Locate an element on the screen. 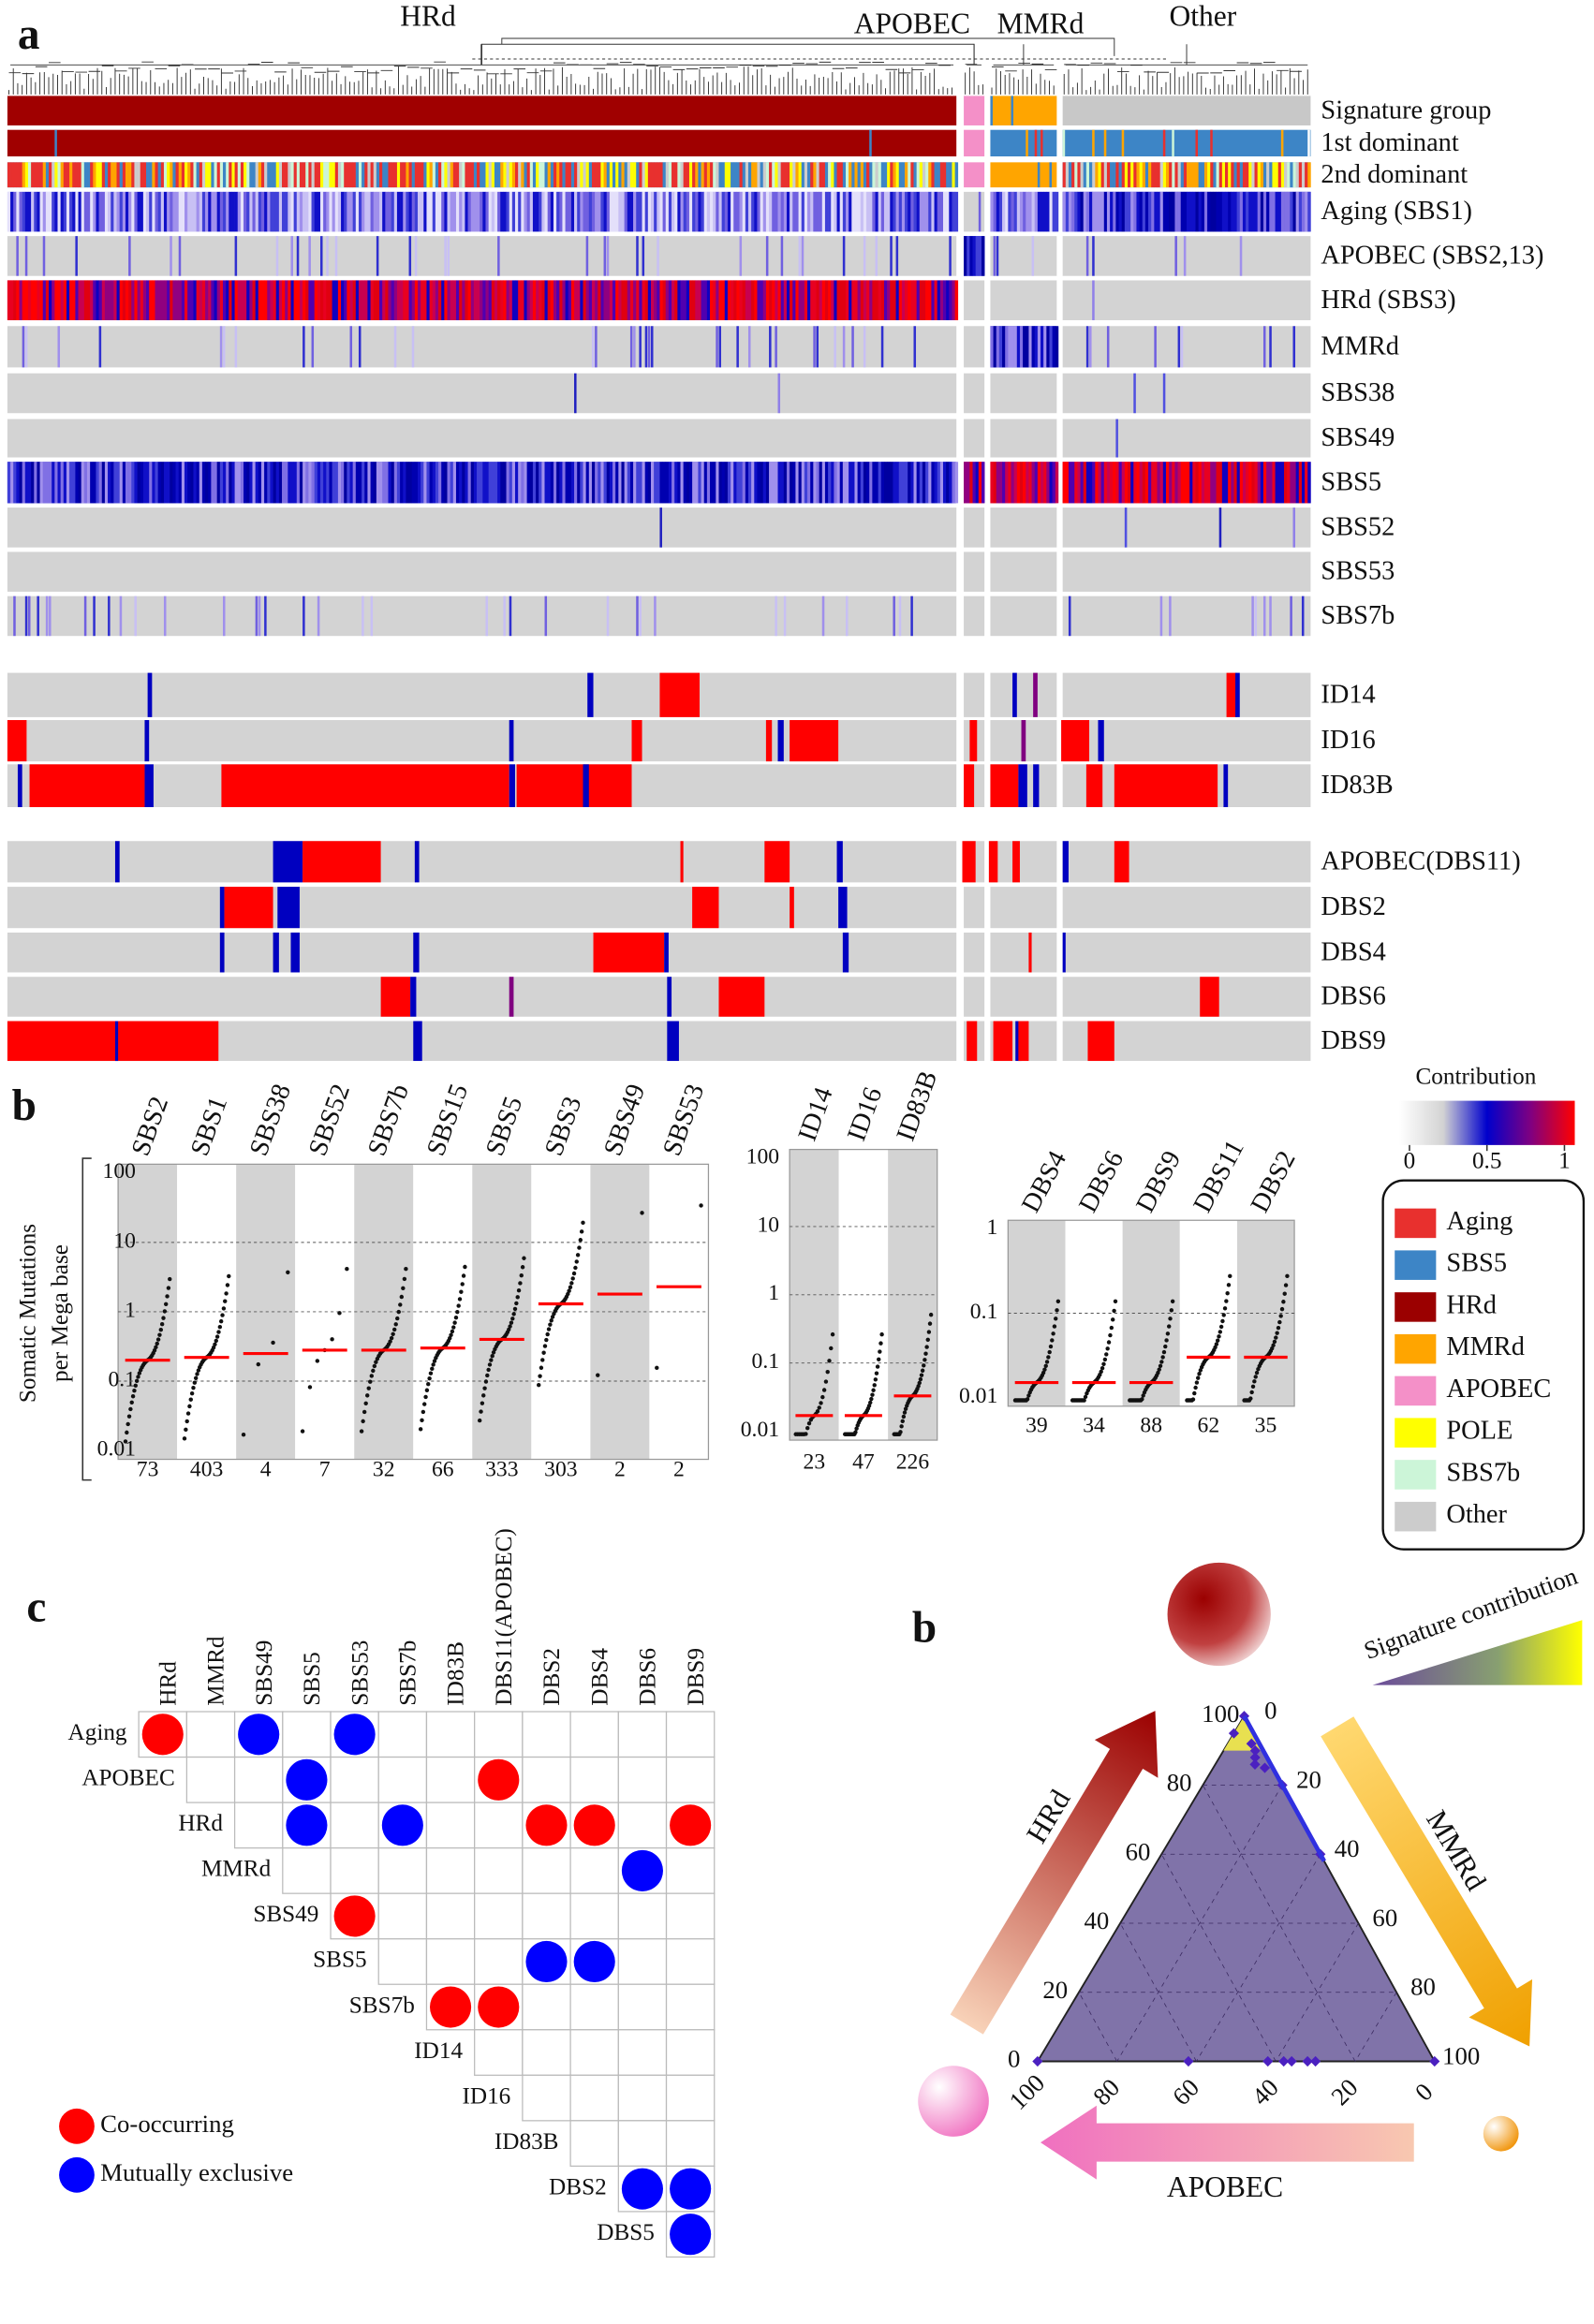  arrow-shape is located at coordinates (1427, 1881).